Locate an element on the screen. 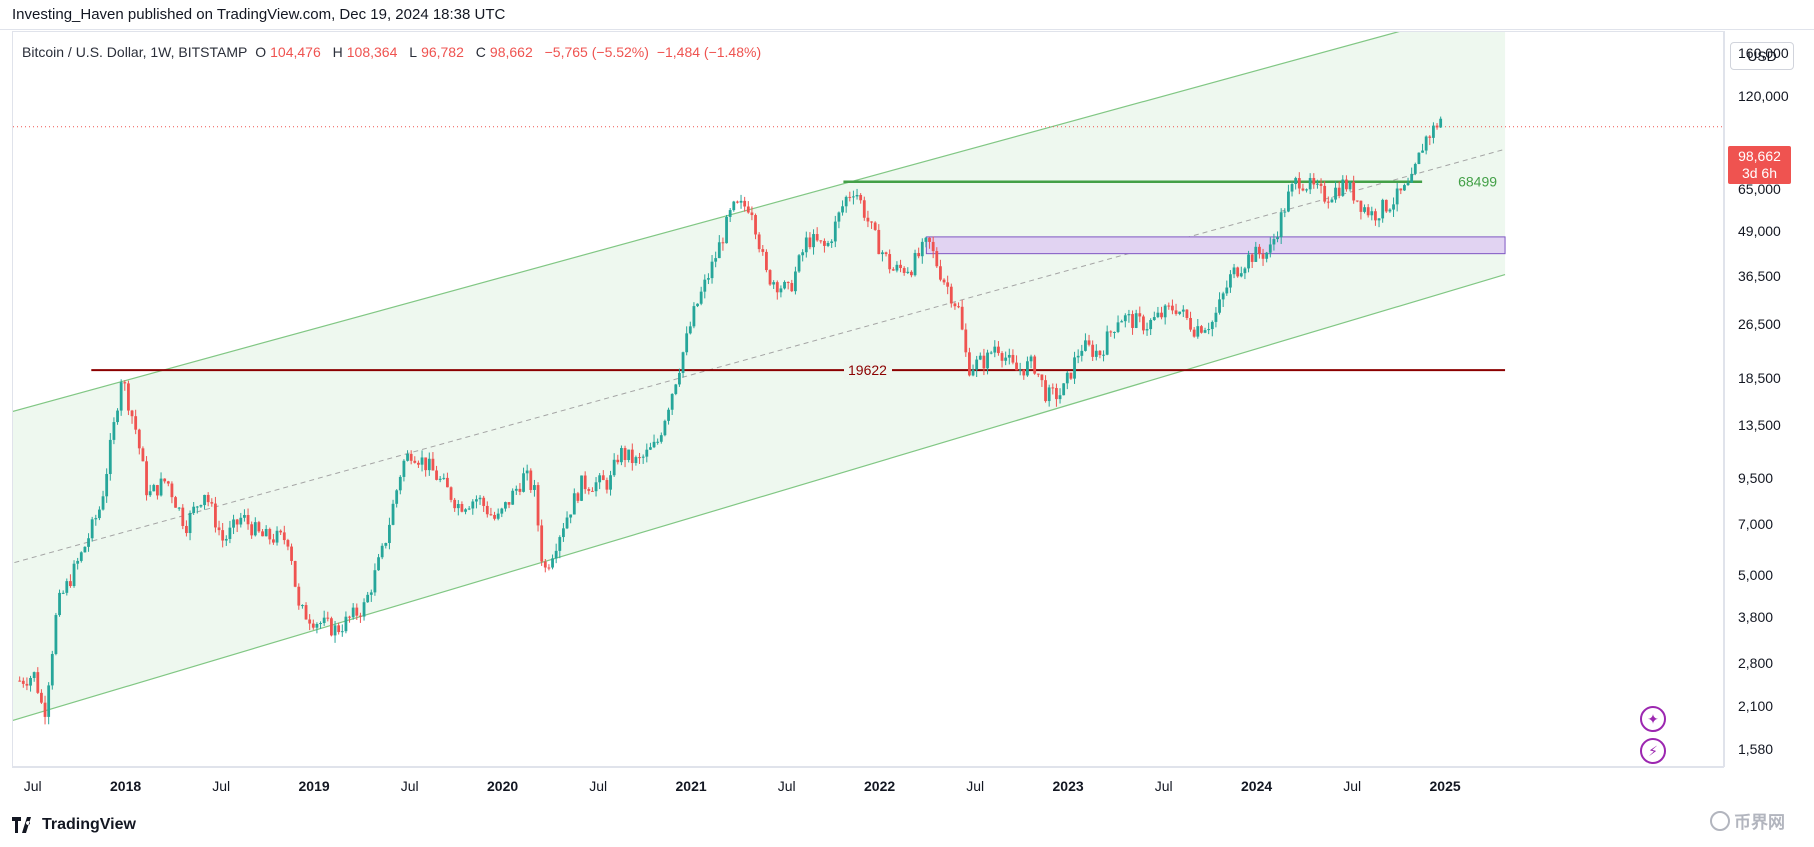  price-axis is located at coordinates (1769, 399).